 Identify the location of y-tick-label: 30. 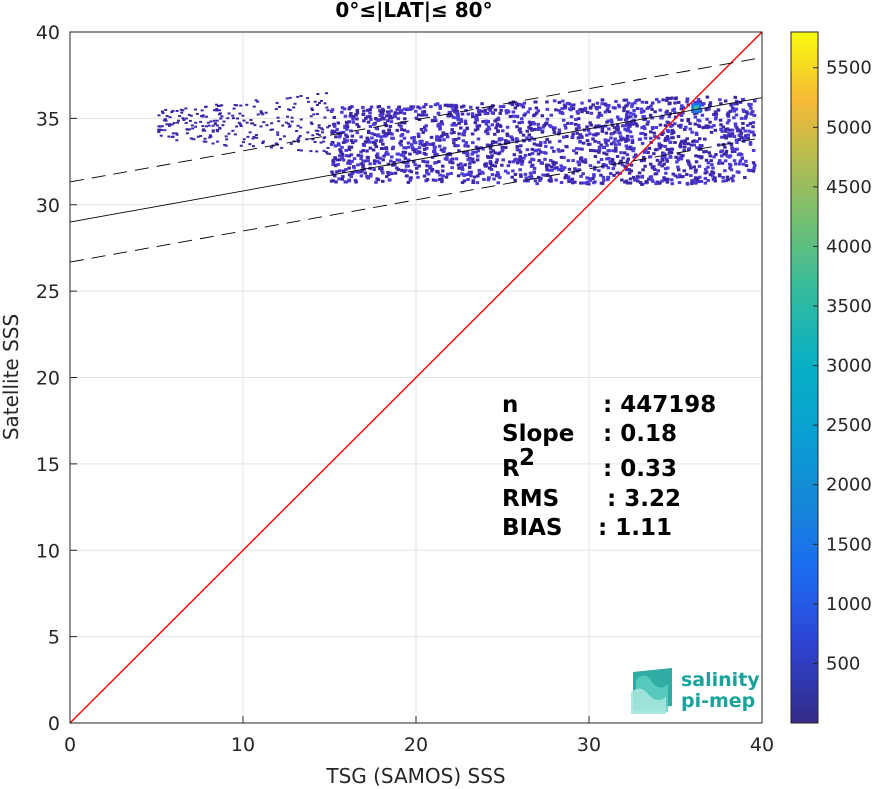
(48, 206).